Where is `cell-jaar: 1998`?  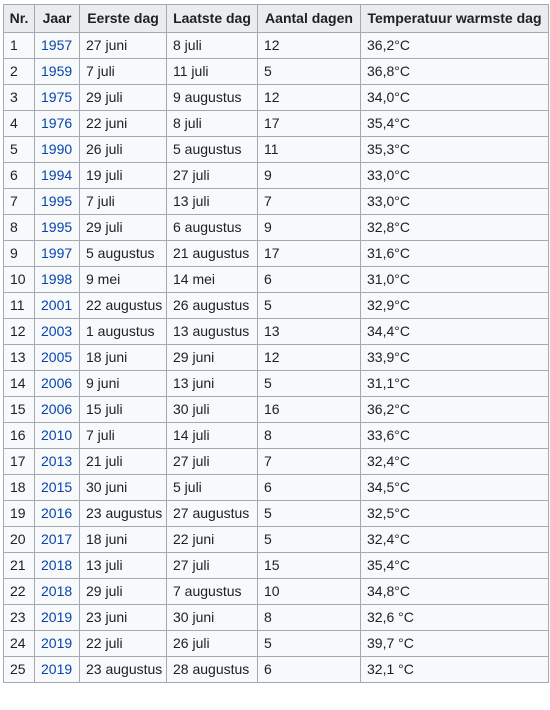
cell-jaar: 1998 is located at coordinates (57, 279).